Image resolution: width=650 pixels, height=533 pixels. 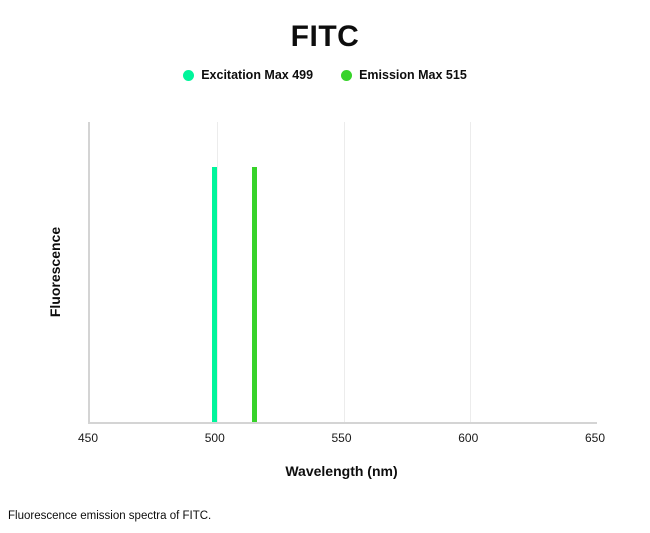 I want to click on x-axis-ticks: 450 500 550 600 650, so click(x=341, y=439).